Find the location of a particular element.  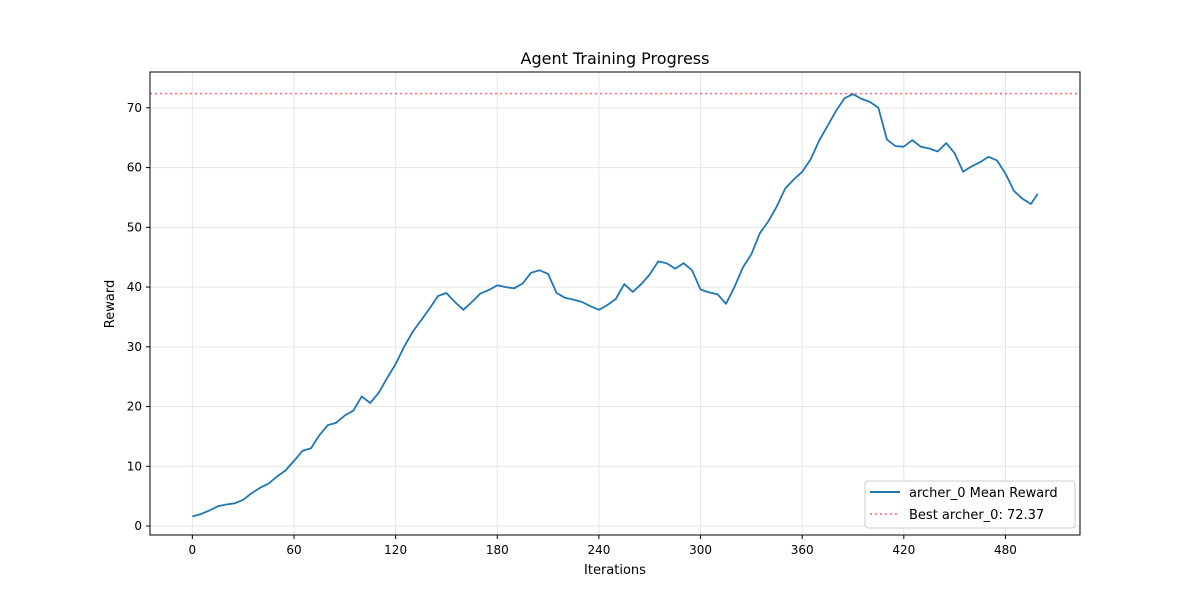

x-tick-label: 480 is located at coordinates (1005, 550).